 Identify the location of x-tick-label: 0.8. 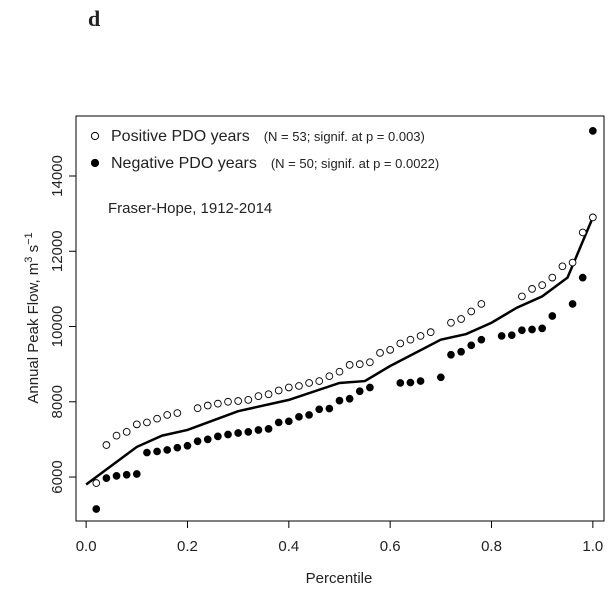
(491, 546).